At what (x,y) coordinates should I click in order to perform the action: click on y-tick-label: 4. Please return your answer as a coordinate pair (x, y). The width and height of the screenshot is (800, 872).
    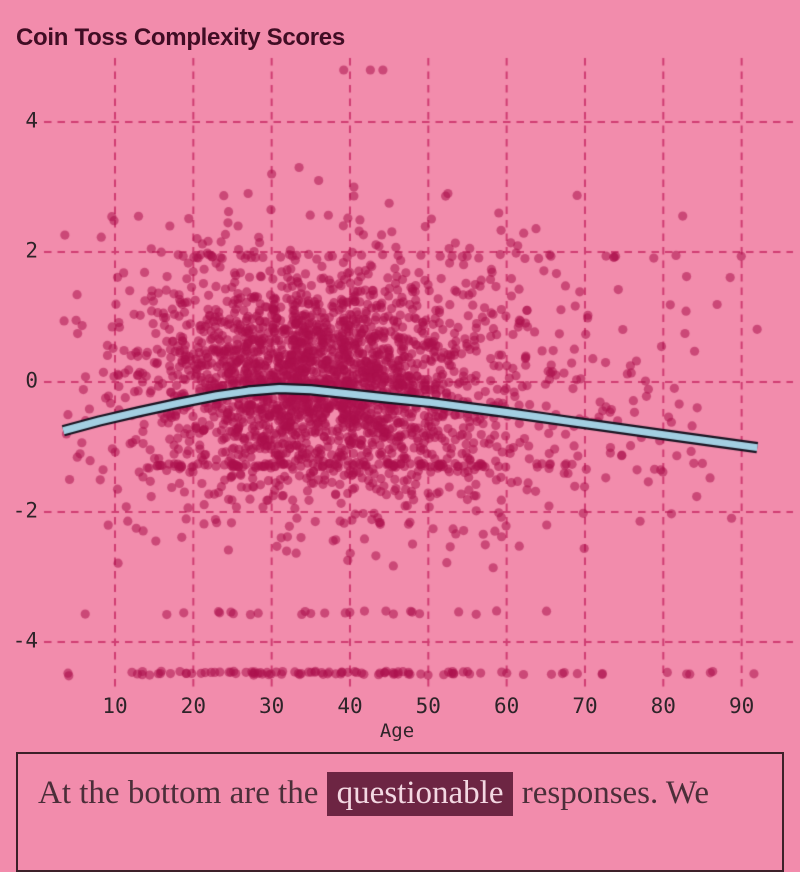
    Looking at the image, I should click on (31, 120).